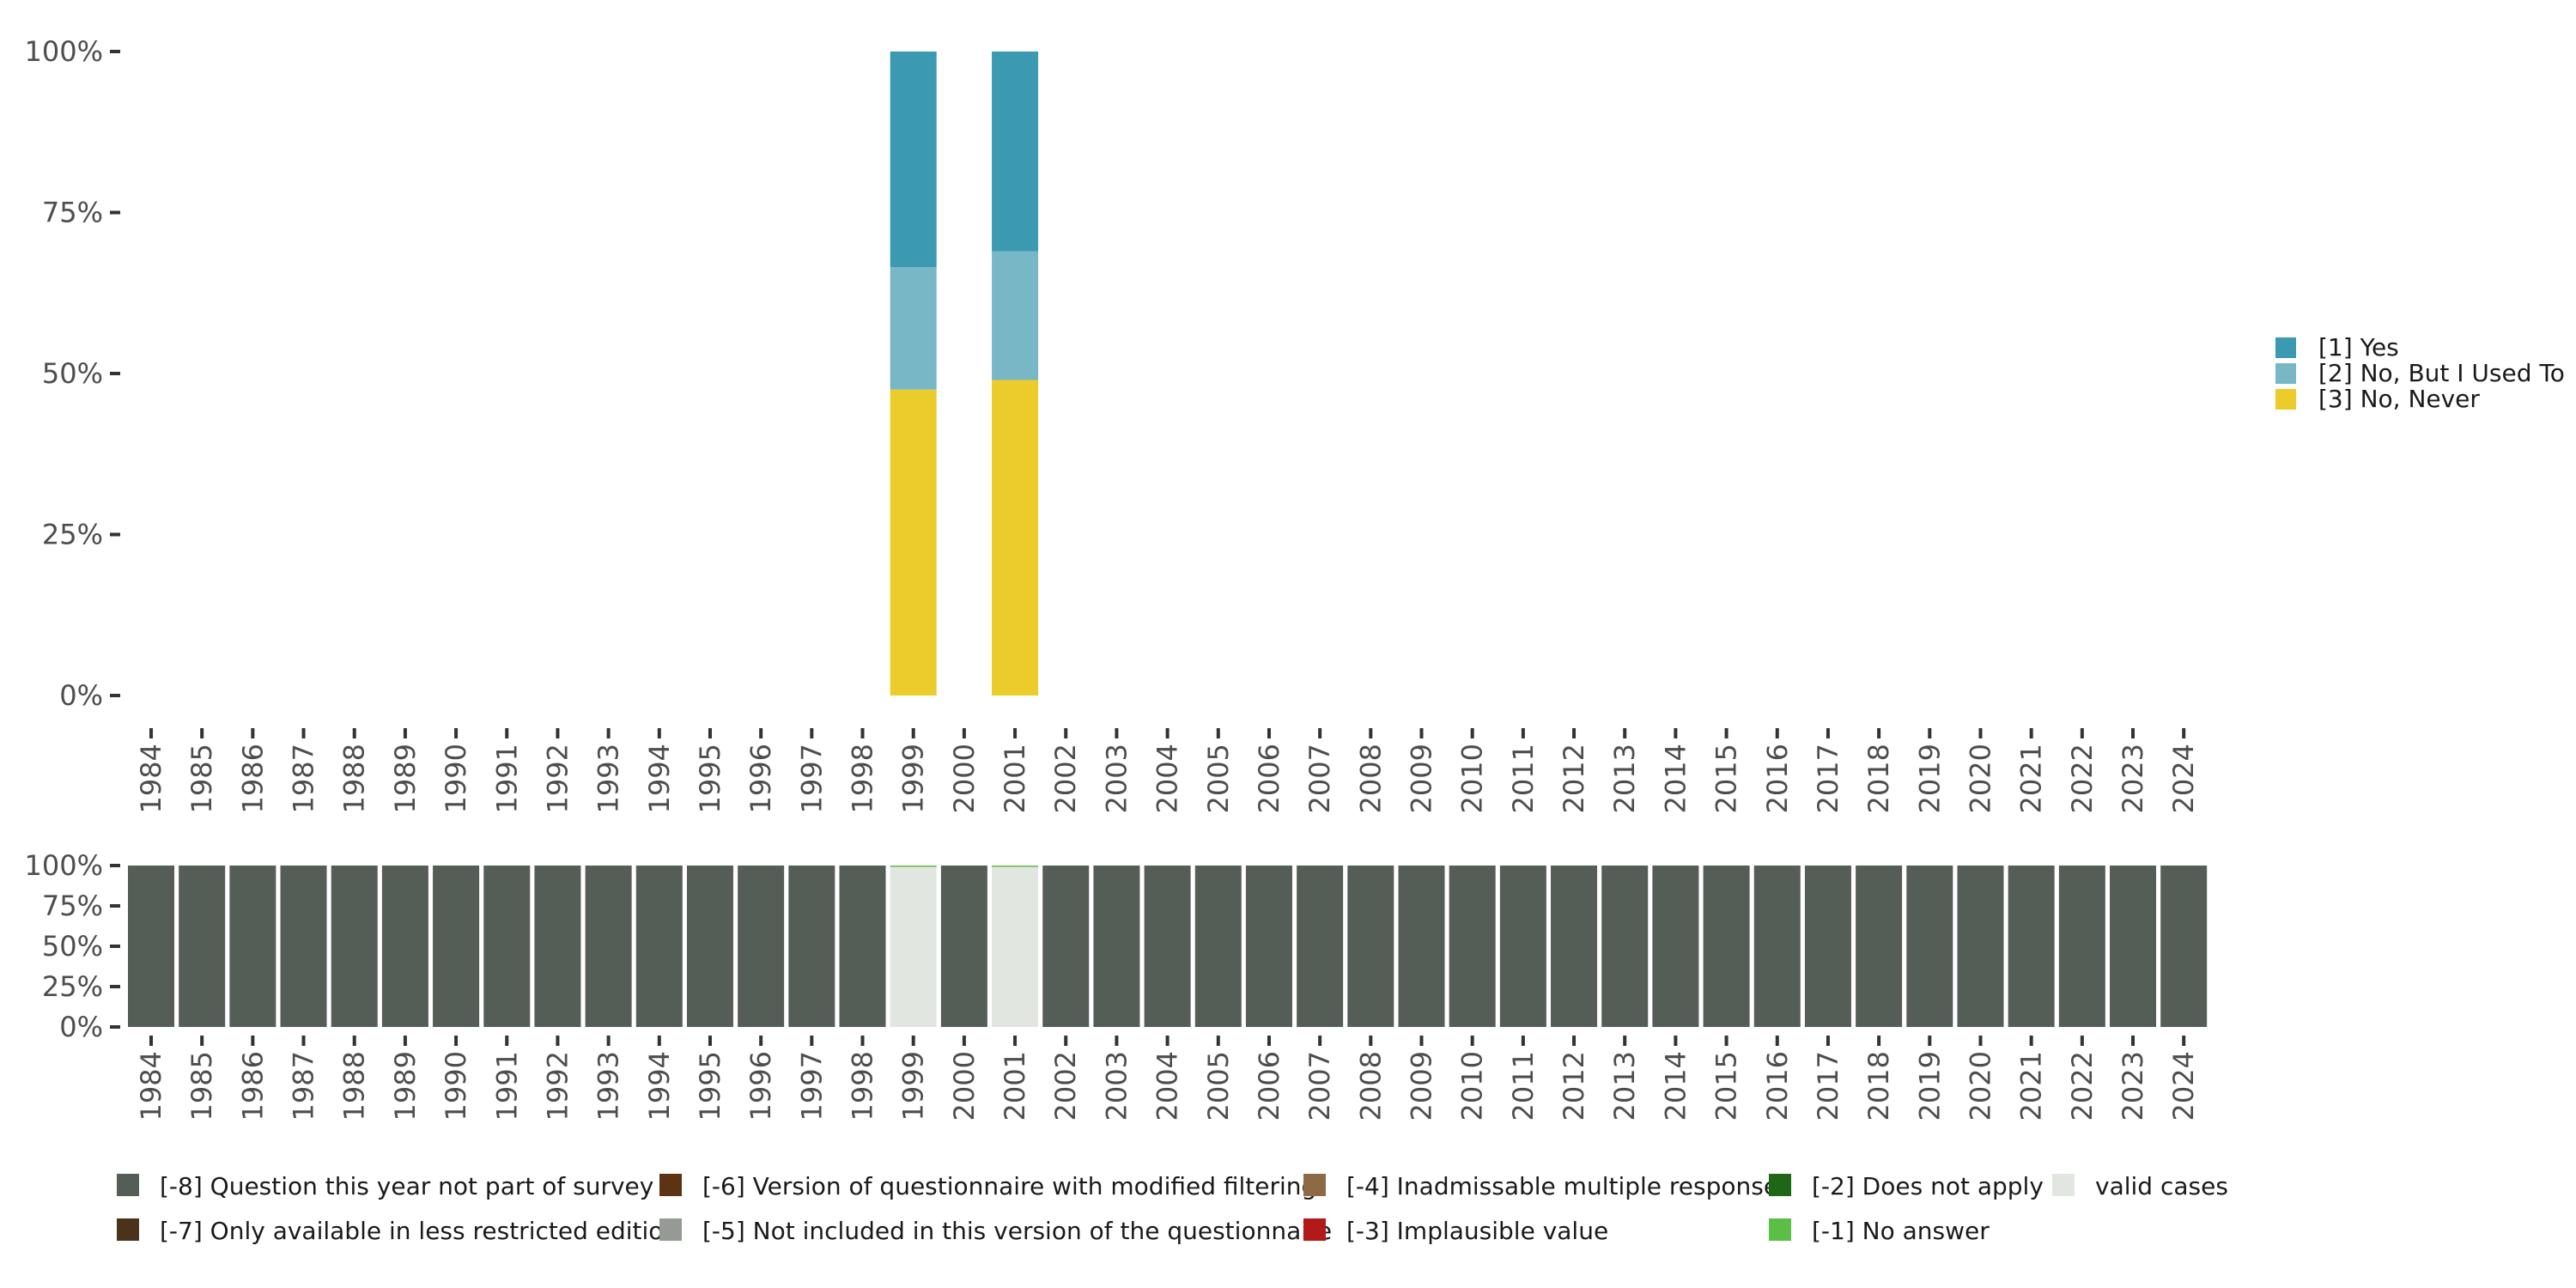 This screenshot has height=1288, width=2576. Describe the element at coordinates (1675, 1086) in the screenshot. I see `bottom-x-tick-label: 2014` at that location.